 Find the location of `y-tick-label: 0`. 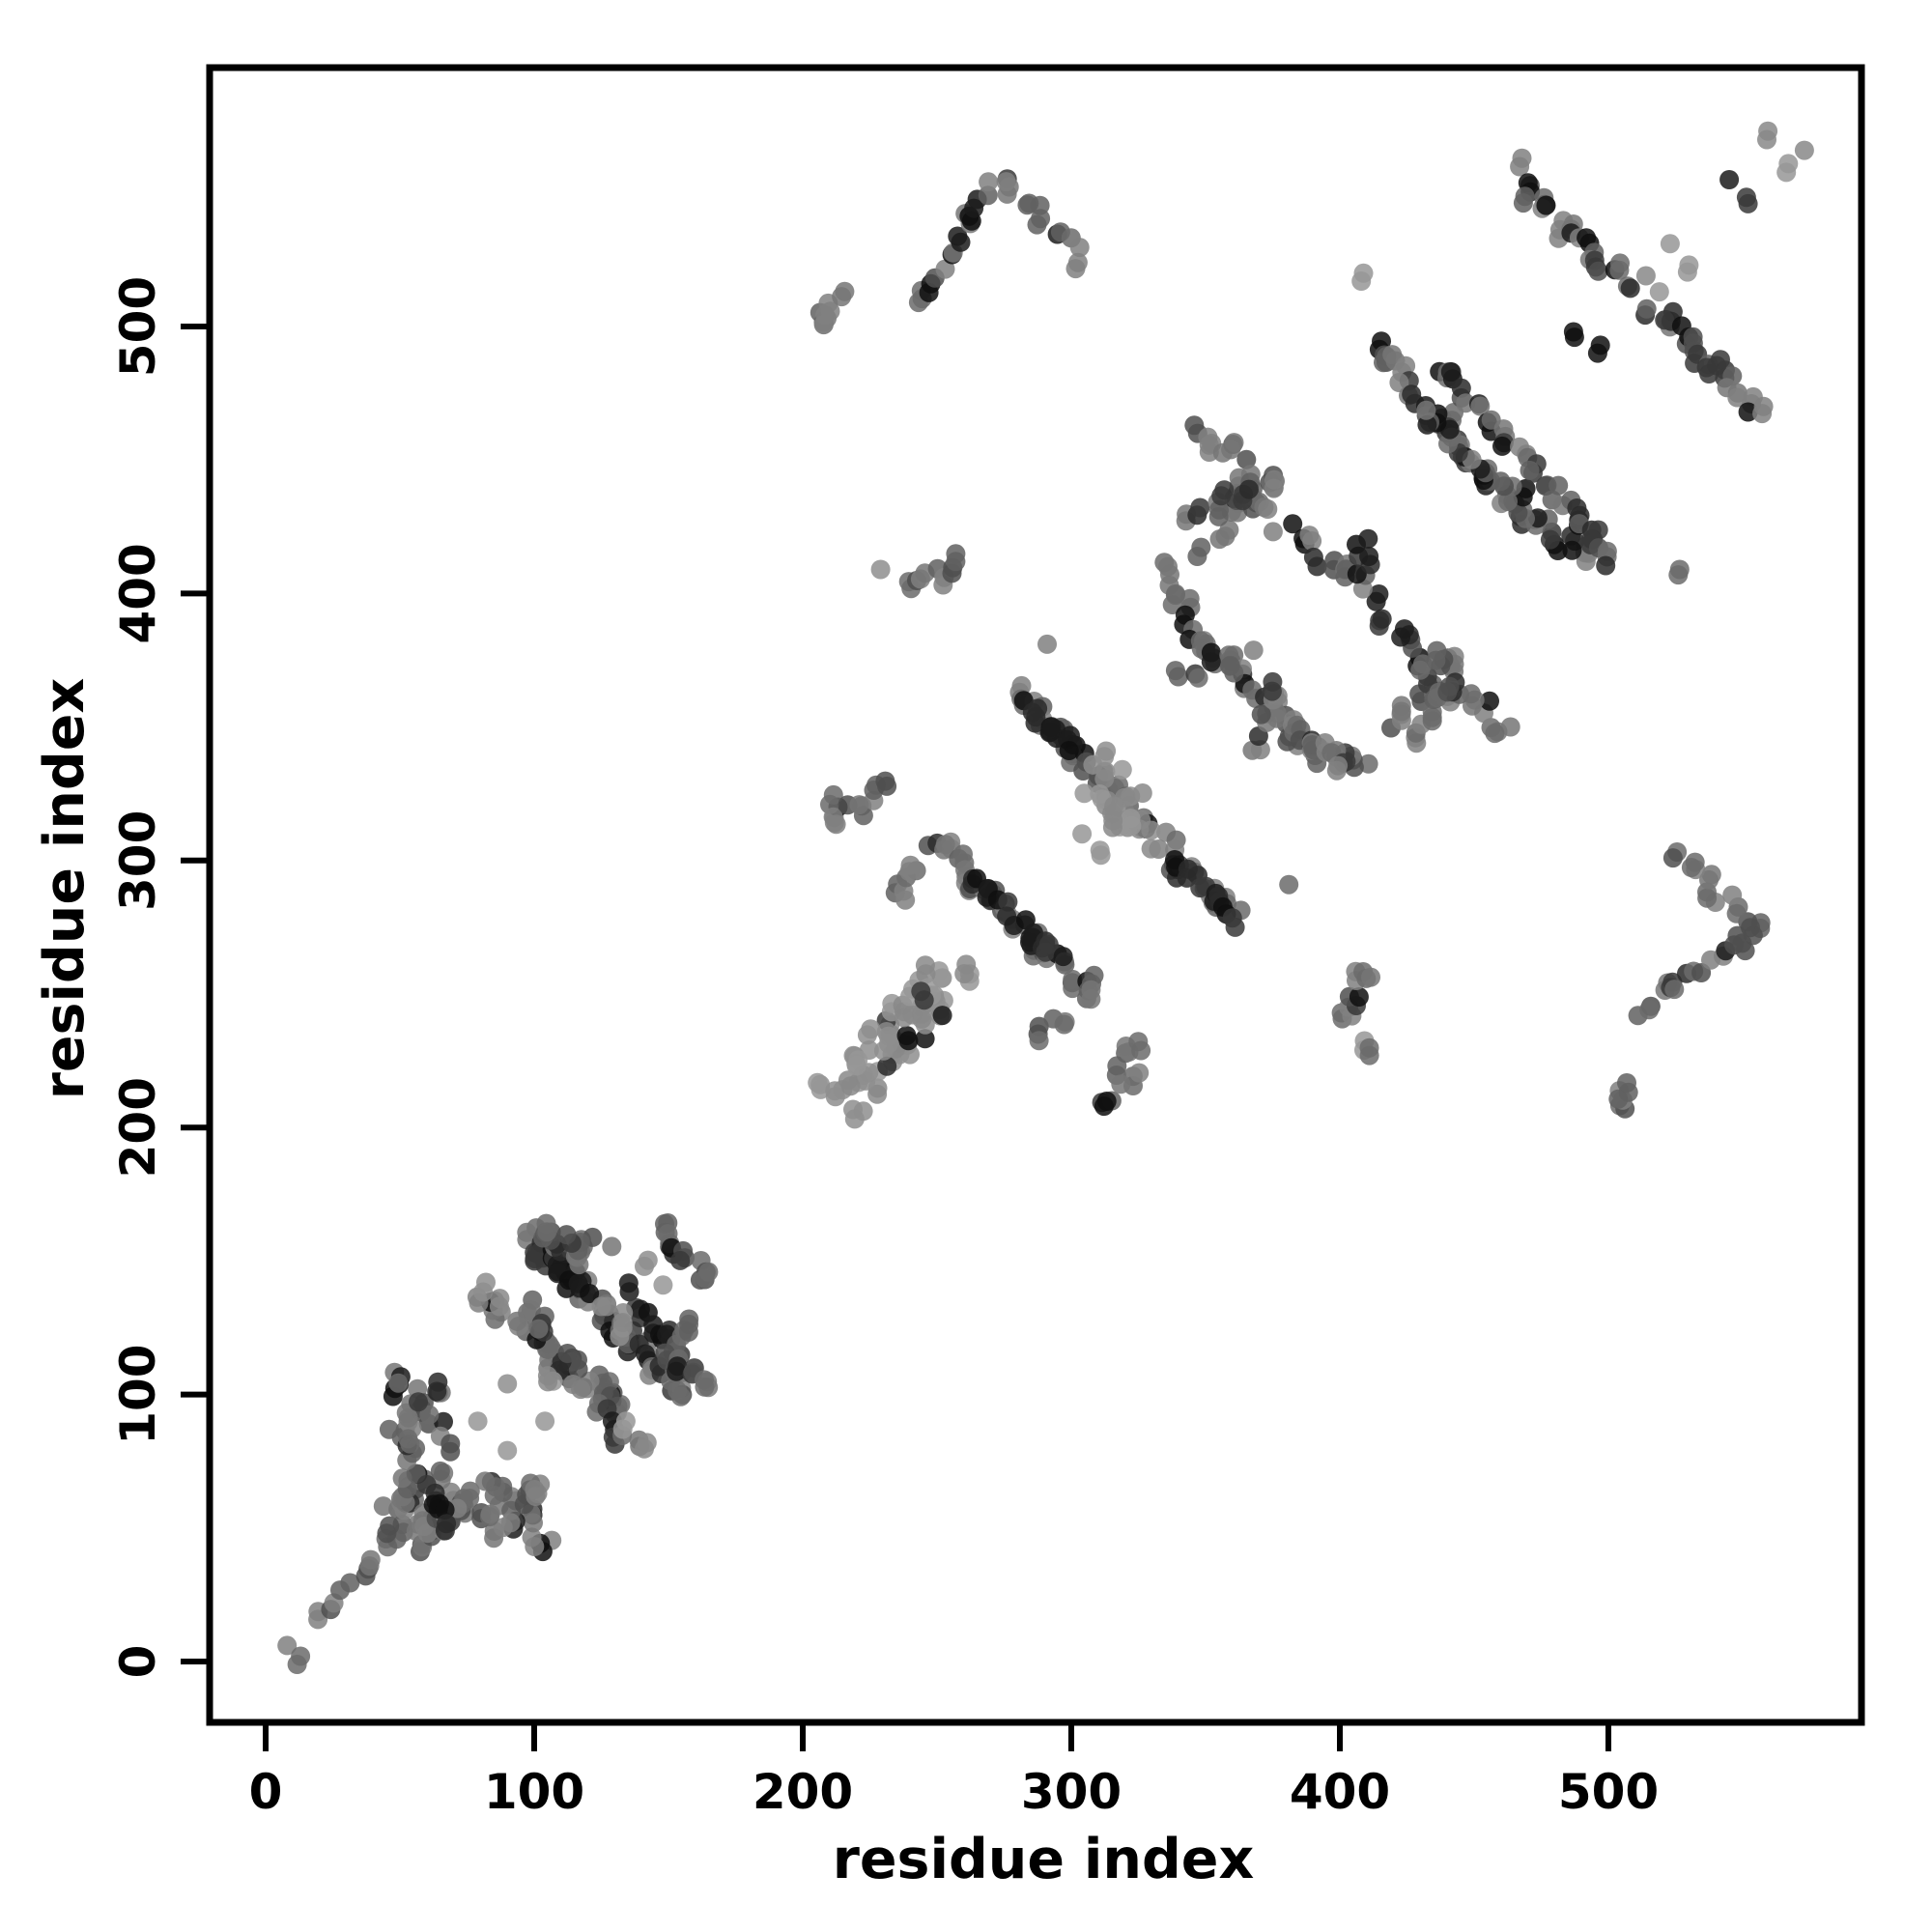

y-tick-label: 0 is located at coordinates (138, 1662).